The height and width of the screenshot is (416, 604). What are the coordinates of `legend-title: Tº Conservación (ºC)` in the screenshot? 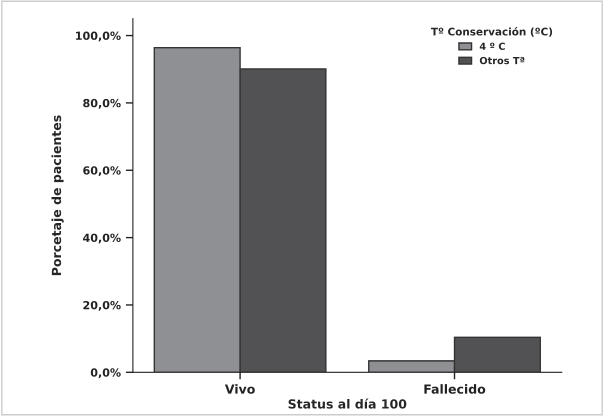 It's located at (491, 32).